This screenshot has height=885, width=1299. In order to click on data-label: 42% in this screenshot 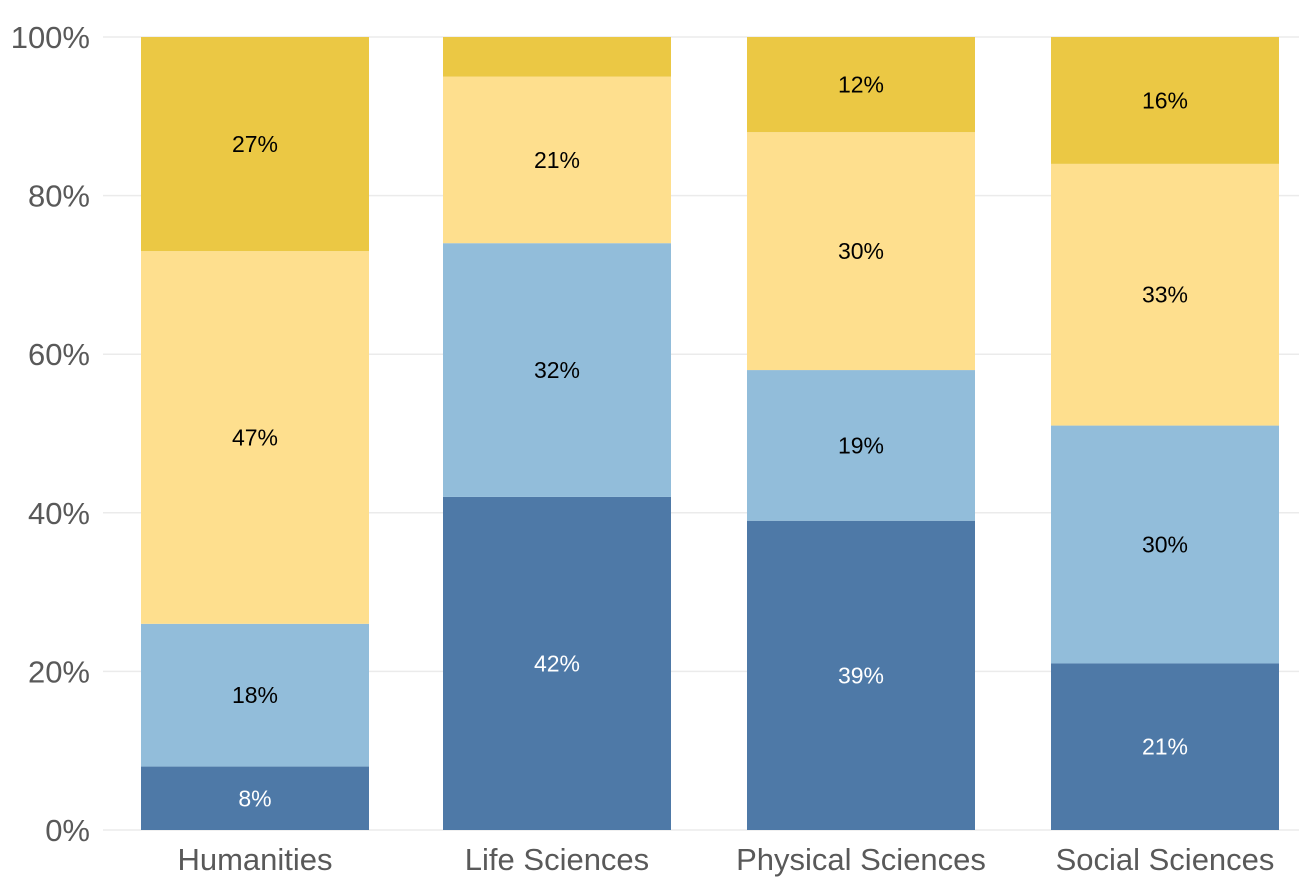, I will do `click(557, 663)`.